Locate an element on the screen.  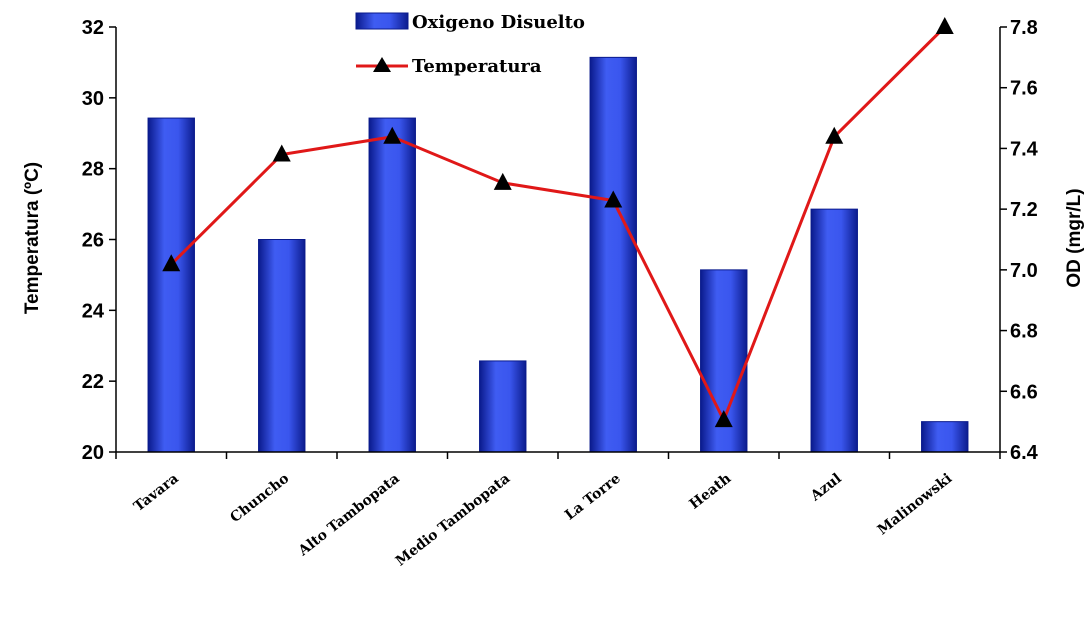
legend-label-oxigeno: Oxigeno Disuelto is located at coordinates (498, 22).